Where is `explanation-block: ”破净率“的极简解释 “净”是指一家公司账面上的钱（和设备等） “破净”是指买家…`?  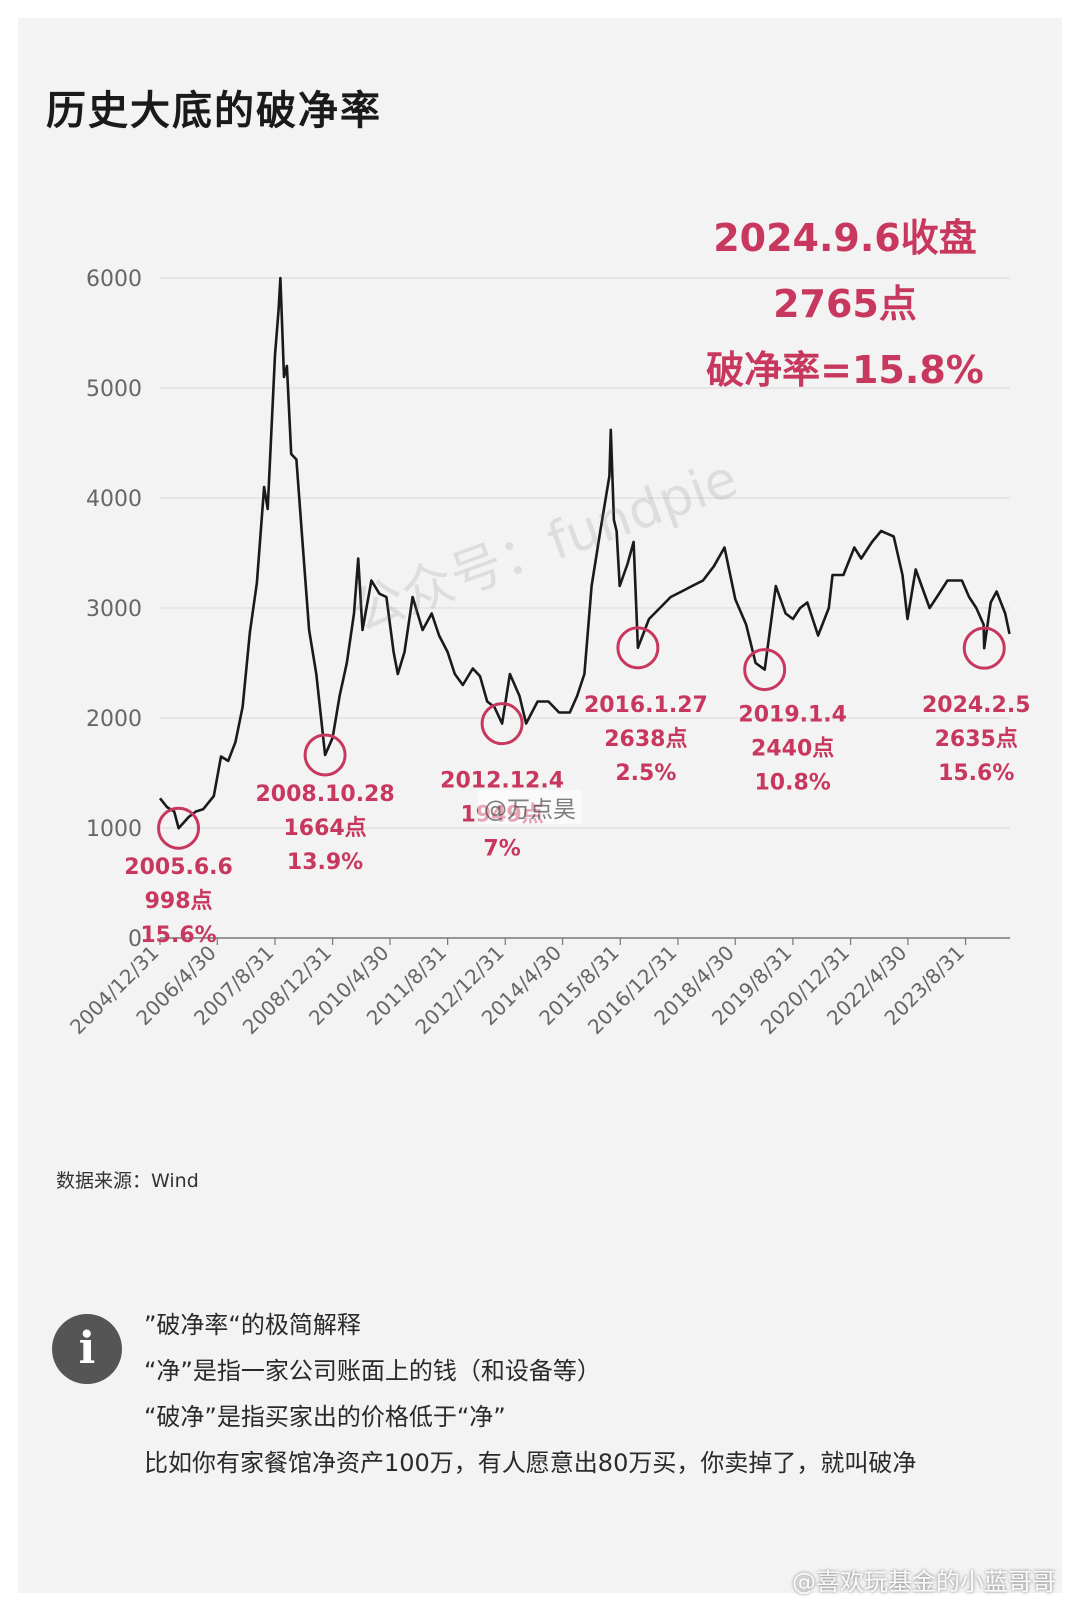
explanation-block: ”破净率“的极简解释 “净”是指一家公司账面上的钱（和设备等） “破净”是指买家… is located at coordinates (574, 1394).